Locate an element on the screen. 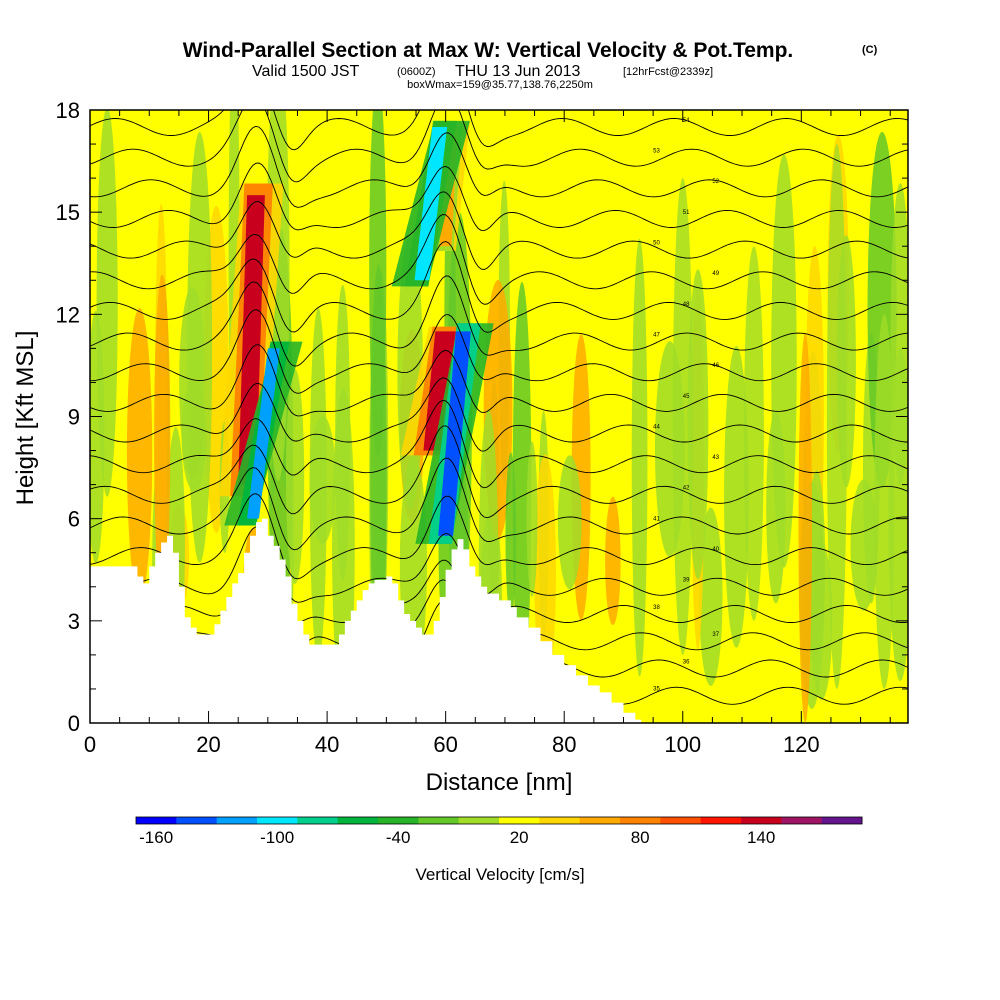  isentrope-label: 41 is located at coordinates (656, 519).